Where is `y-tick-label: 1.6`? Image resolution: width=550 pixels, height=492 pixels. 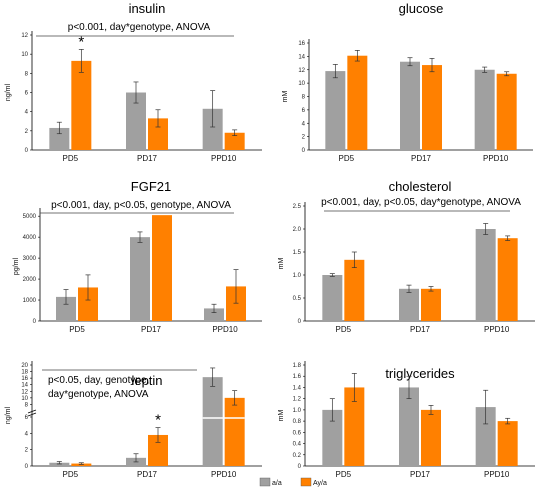
y-tick-label: 1.6 is located at coordinates (297, 377).